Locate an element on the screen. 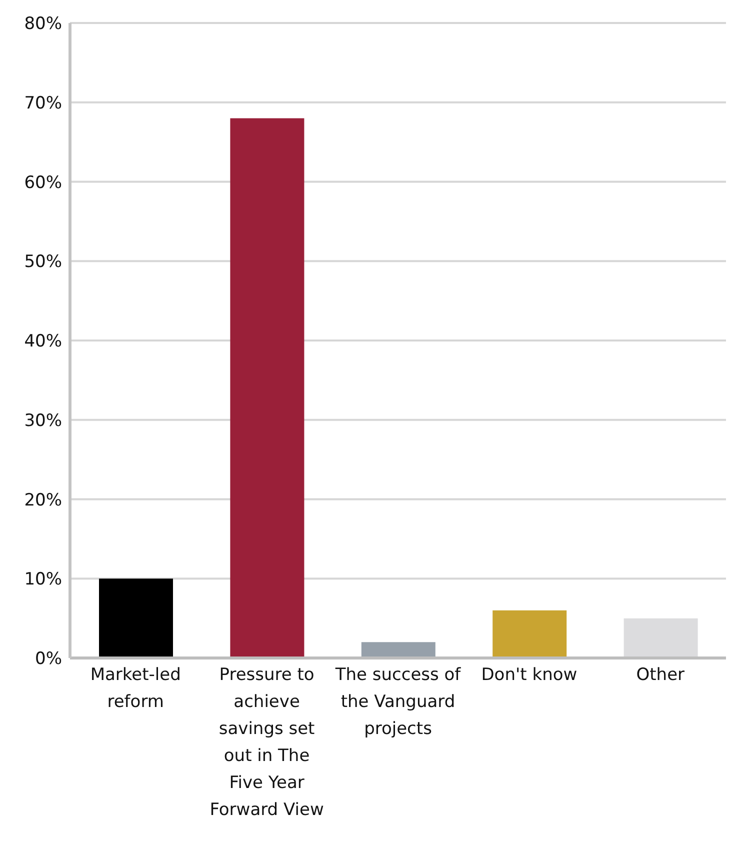  y-tick-label: 60% is located at coordinates (43, 182).